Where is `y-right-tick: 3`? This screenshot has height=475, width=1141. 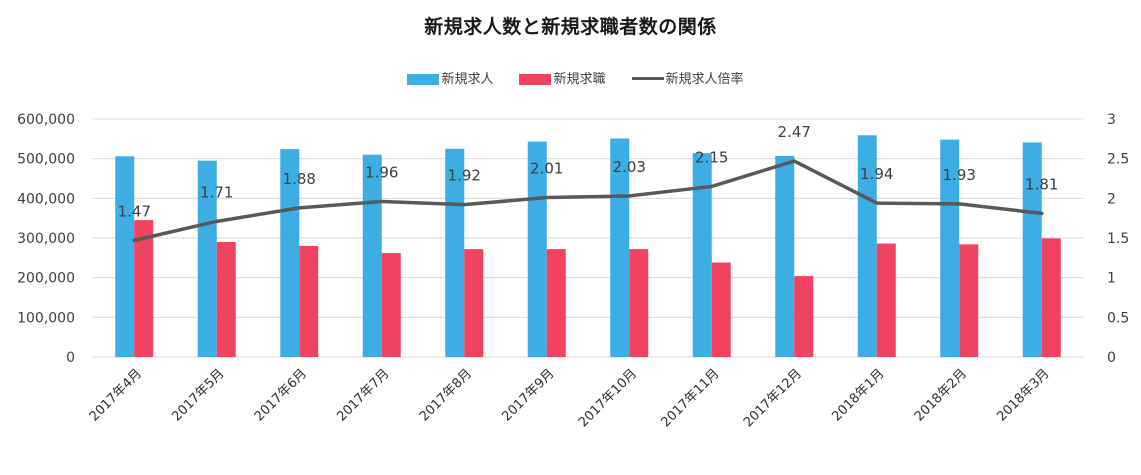 y-right-tick: 3 is located at coordinates (1111, 120).